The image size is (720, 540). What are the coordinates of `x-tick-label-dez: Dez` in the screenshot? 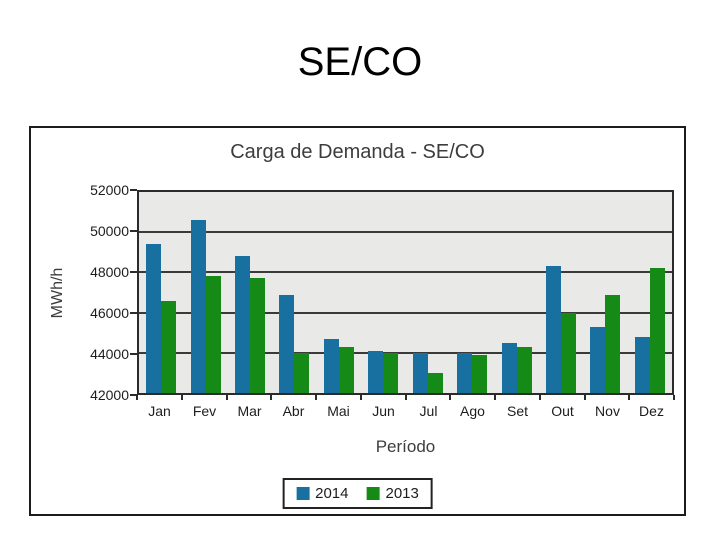 It's located at (651, 411).